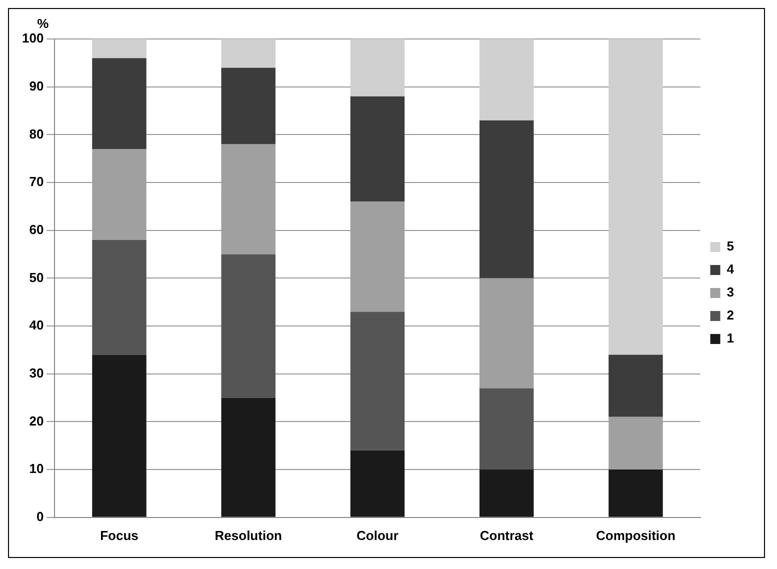  I want to click on y-axis-title: %, so click(43, 24).